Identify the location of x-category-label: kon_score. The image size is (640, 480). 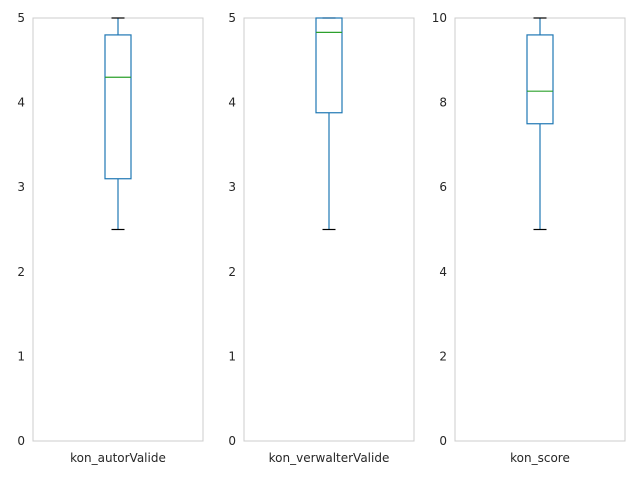
(540, 458).